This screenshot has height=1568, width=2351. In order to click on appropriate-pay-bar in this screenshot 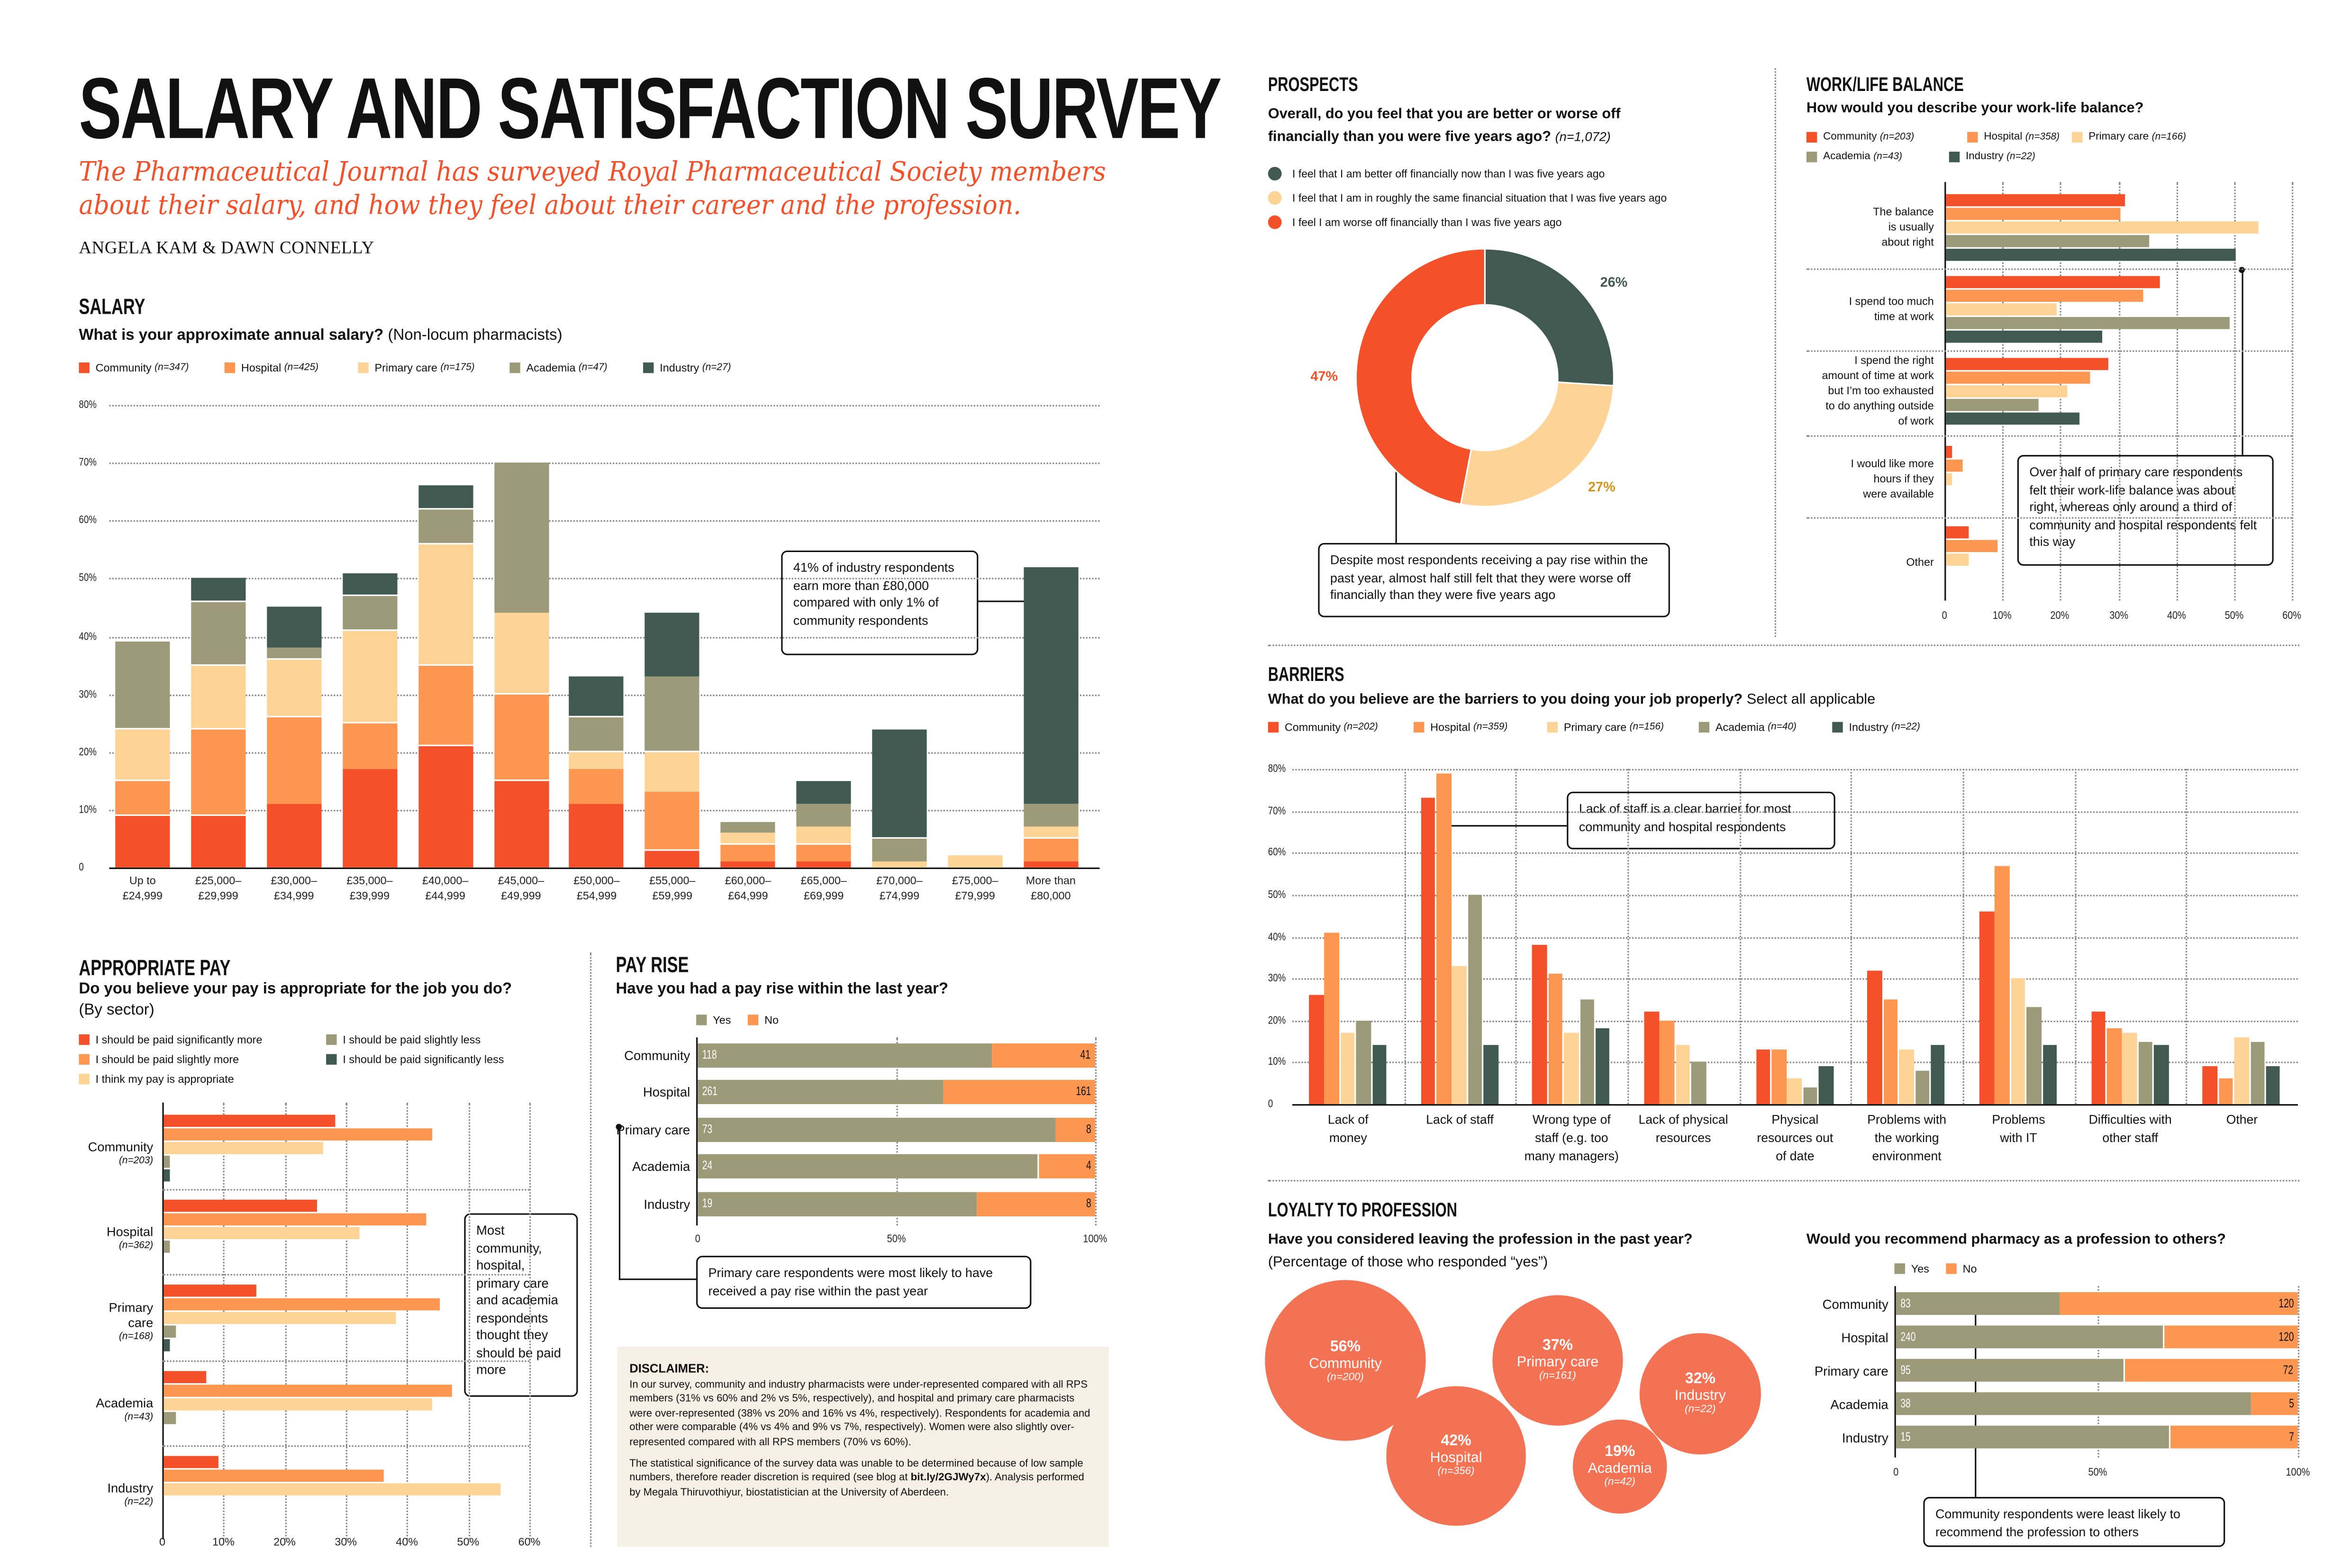, I will do `click(191, 1462)`.